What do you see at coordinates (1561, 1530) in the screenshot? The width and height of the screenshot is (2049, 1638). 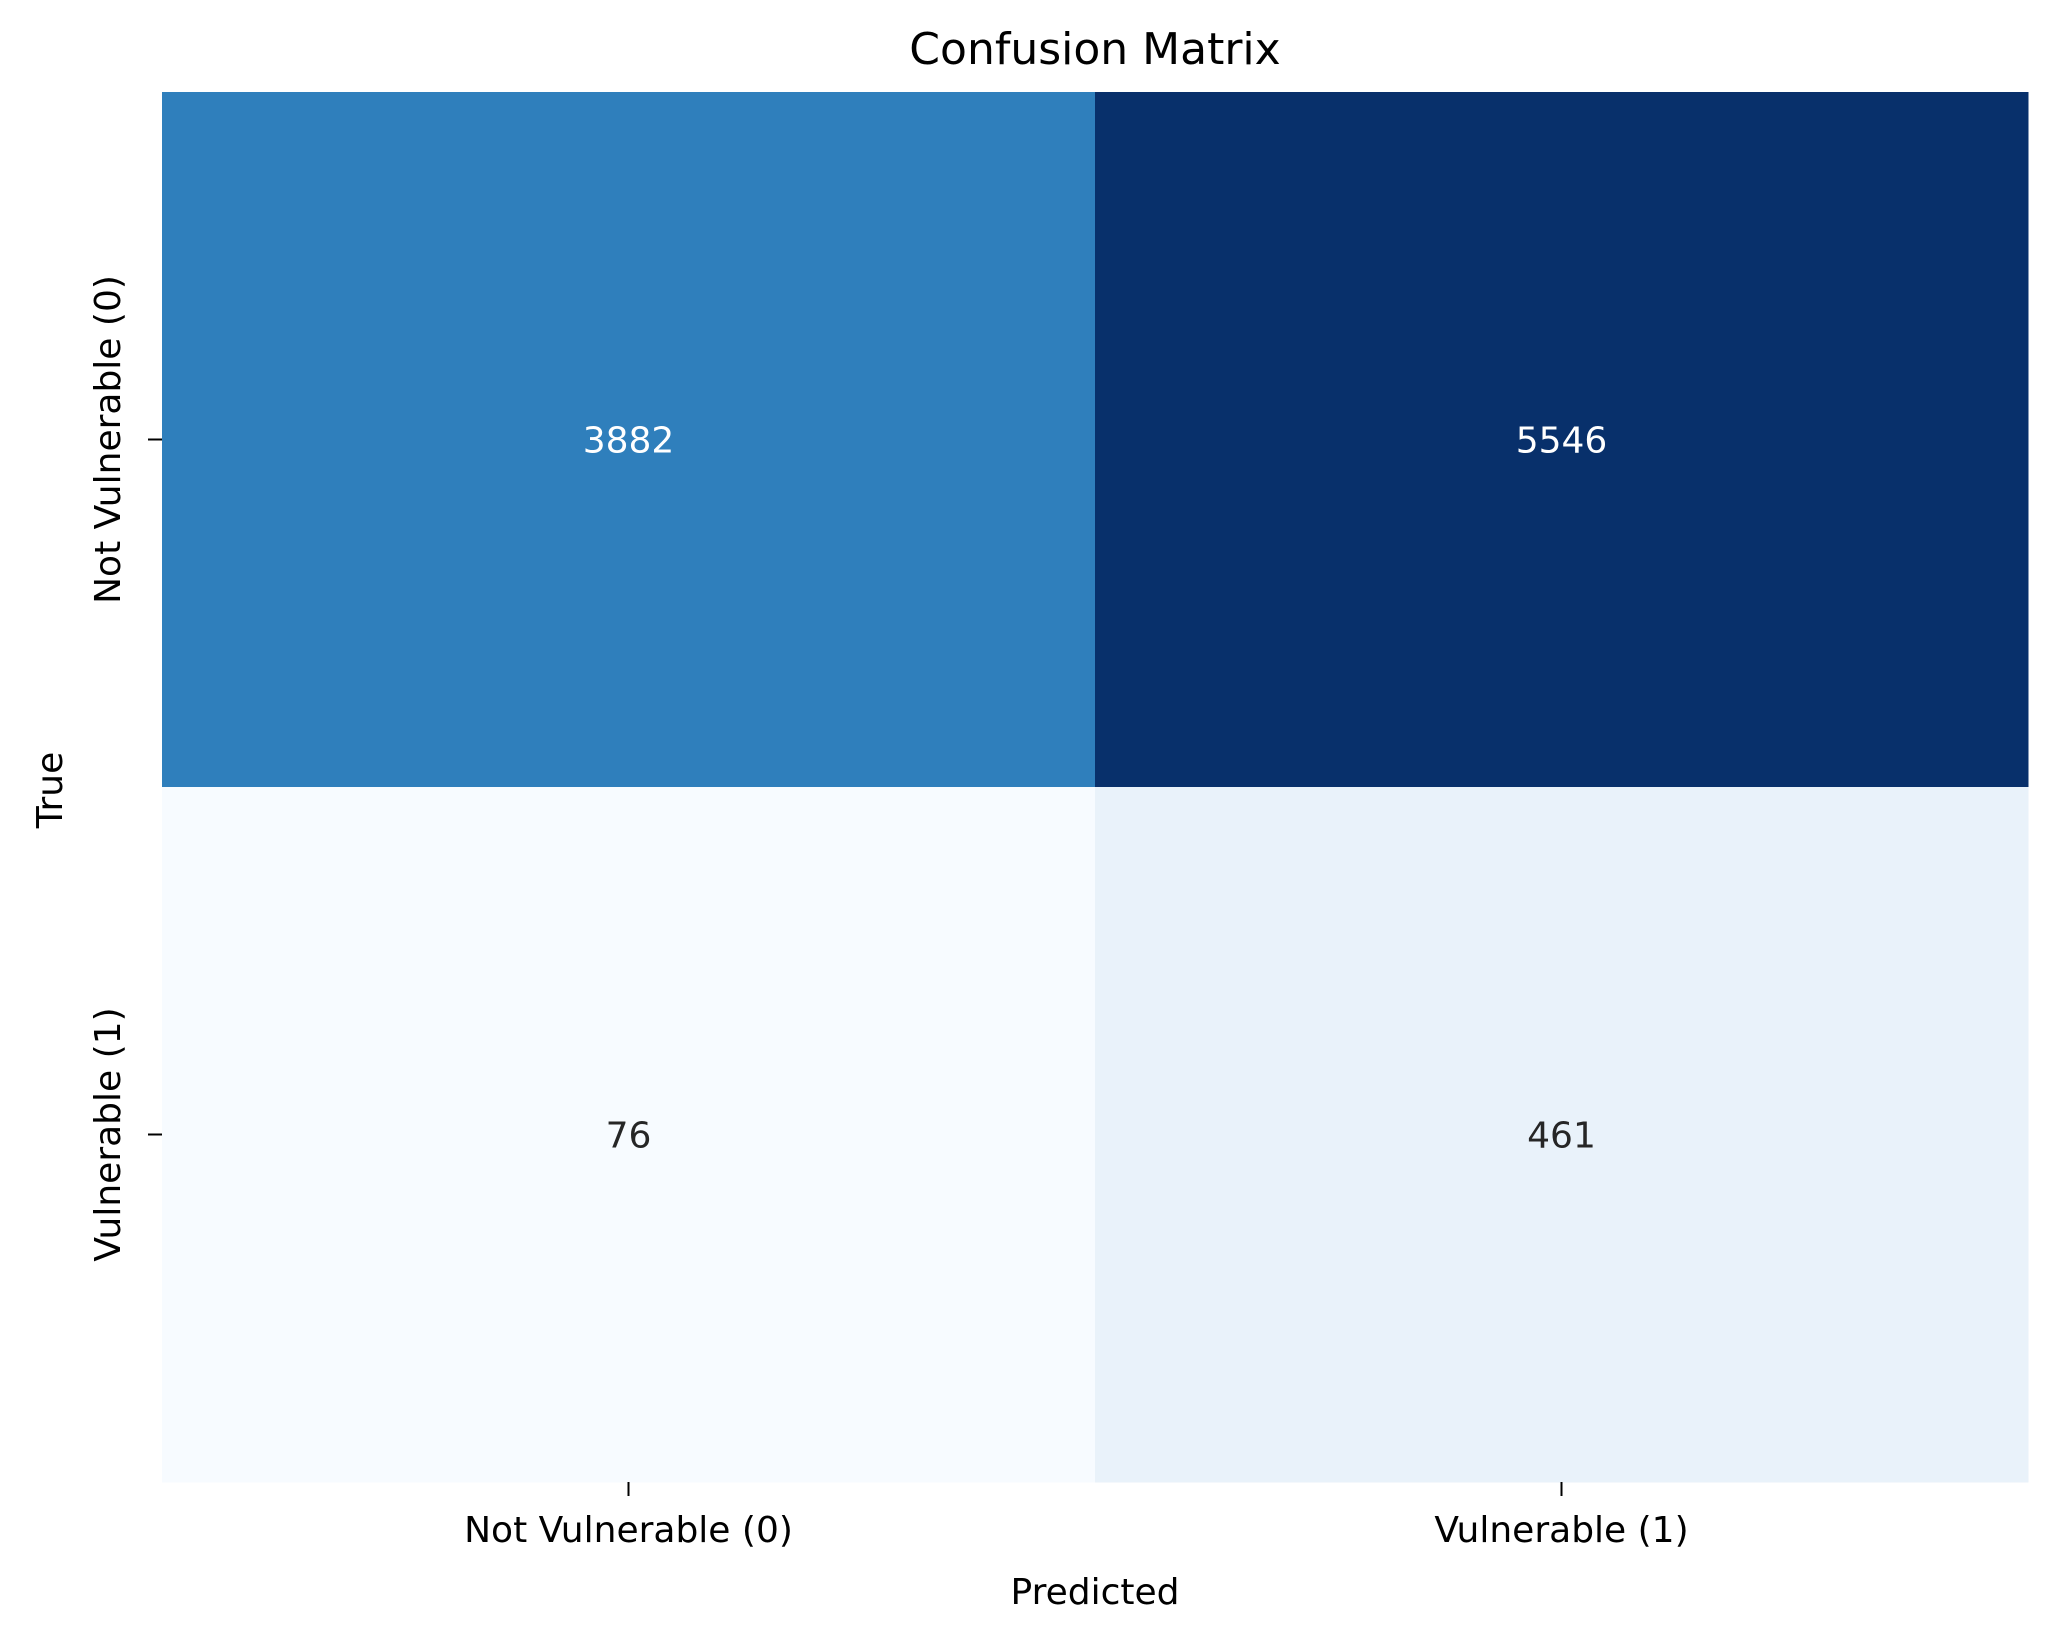 I see `x-tick-label: Vulnerable (1)` at bounding box center [1561, 1530].